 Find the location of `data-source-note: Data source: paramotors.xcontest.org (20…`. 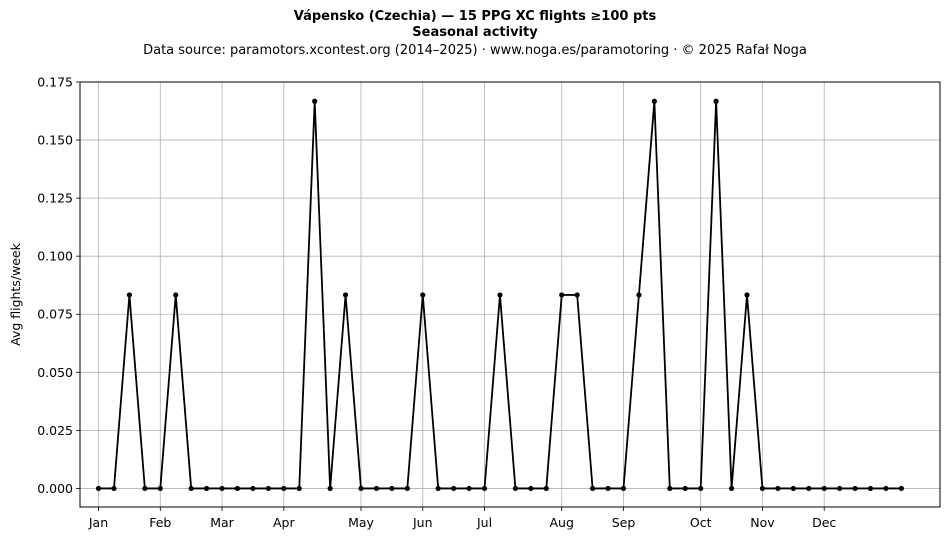

data-source-note: Data source: paramotors.xcontest.org (20… is located at coordinates (475, 50).